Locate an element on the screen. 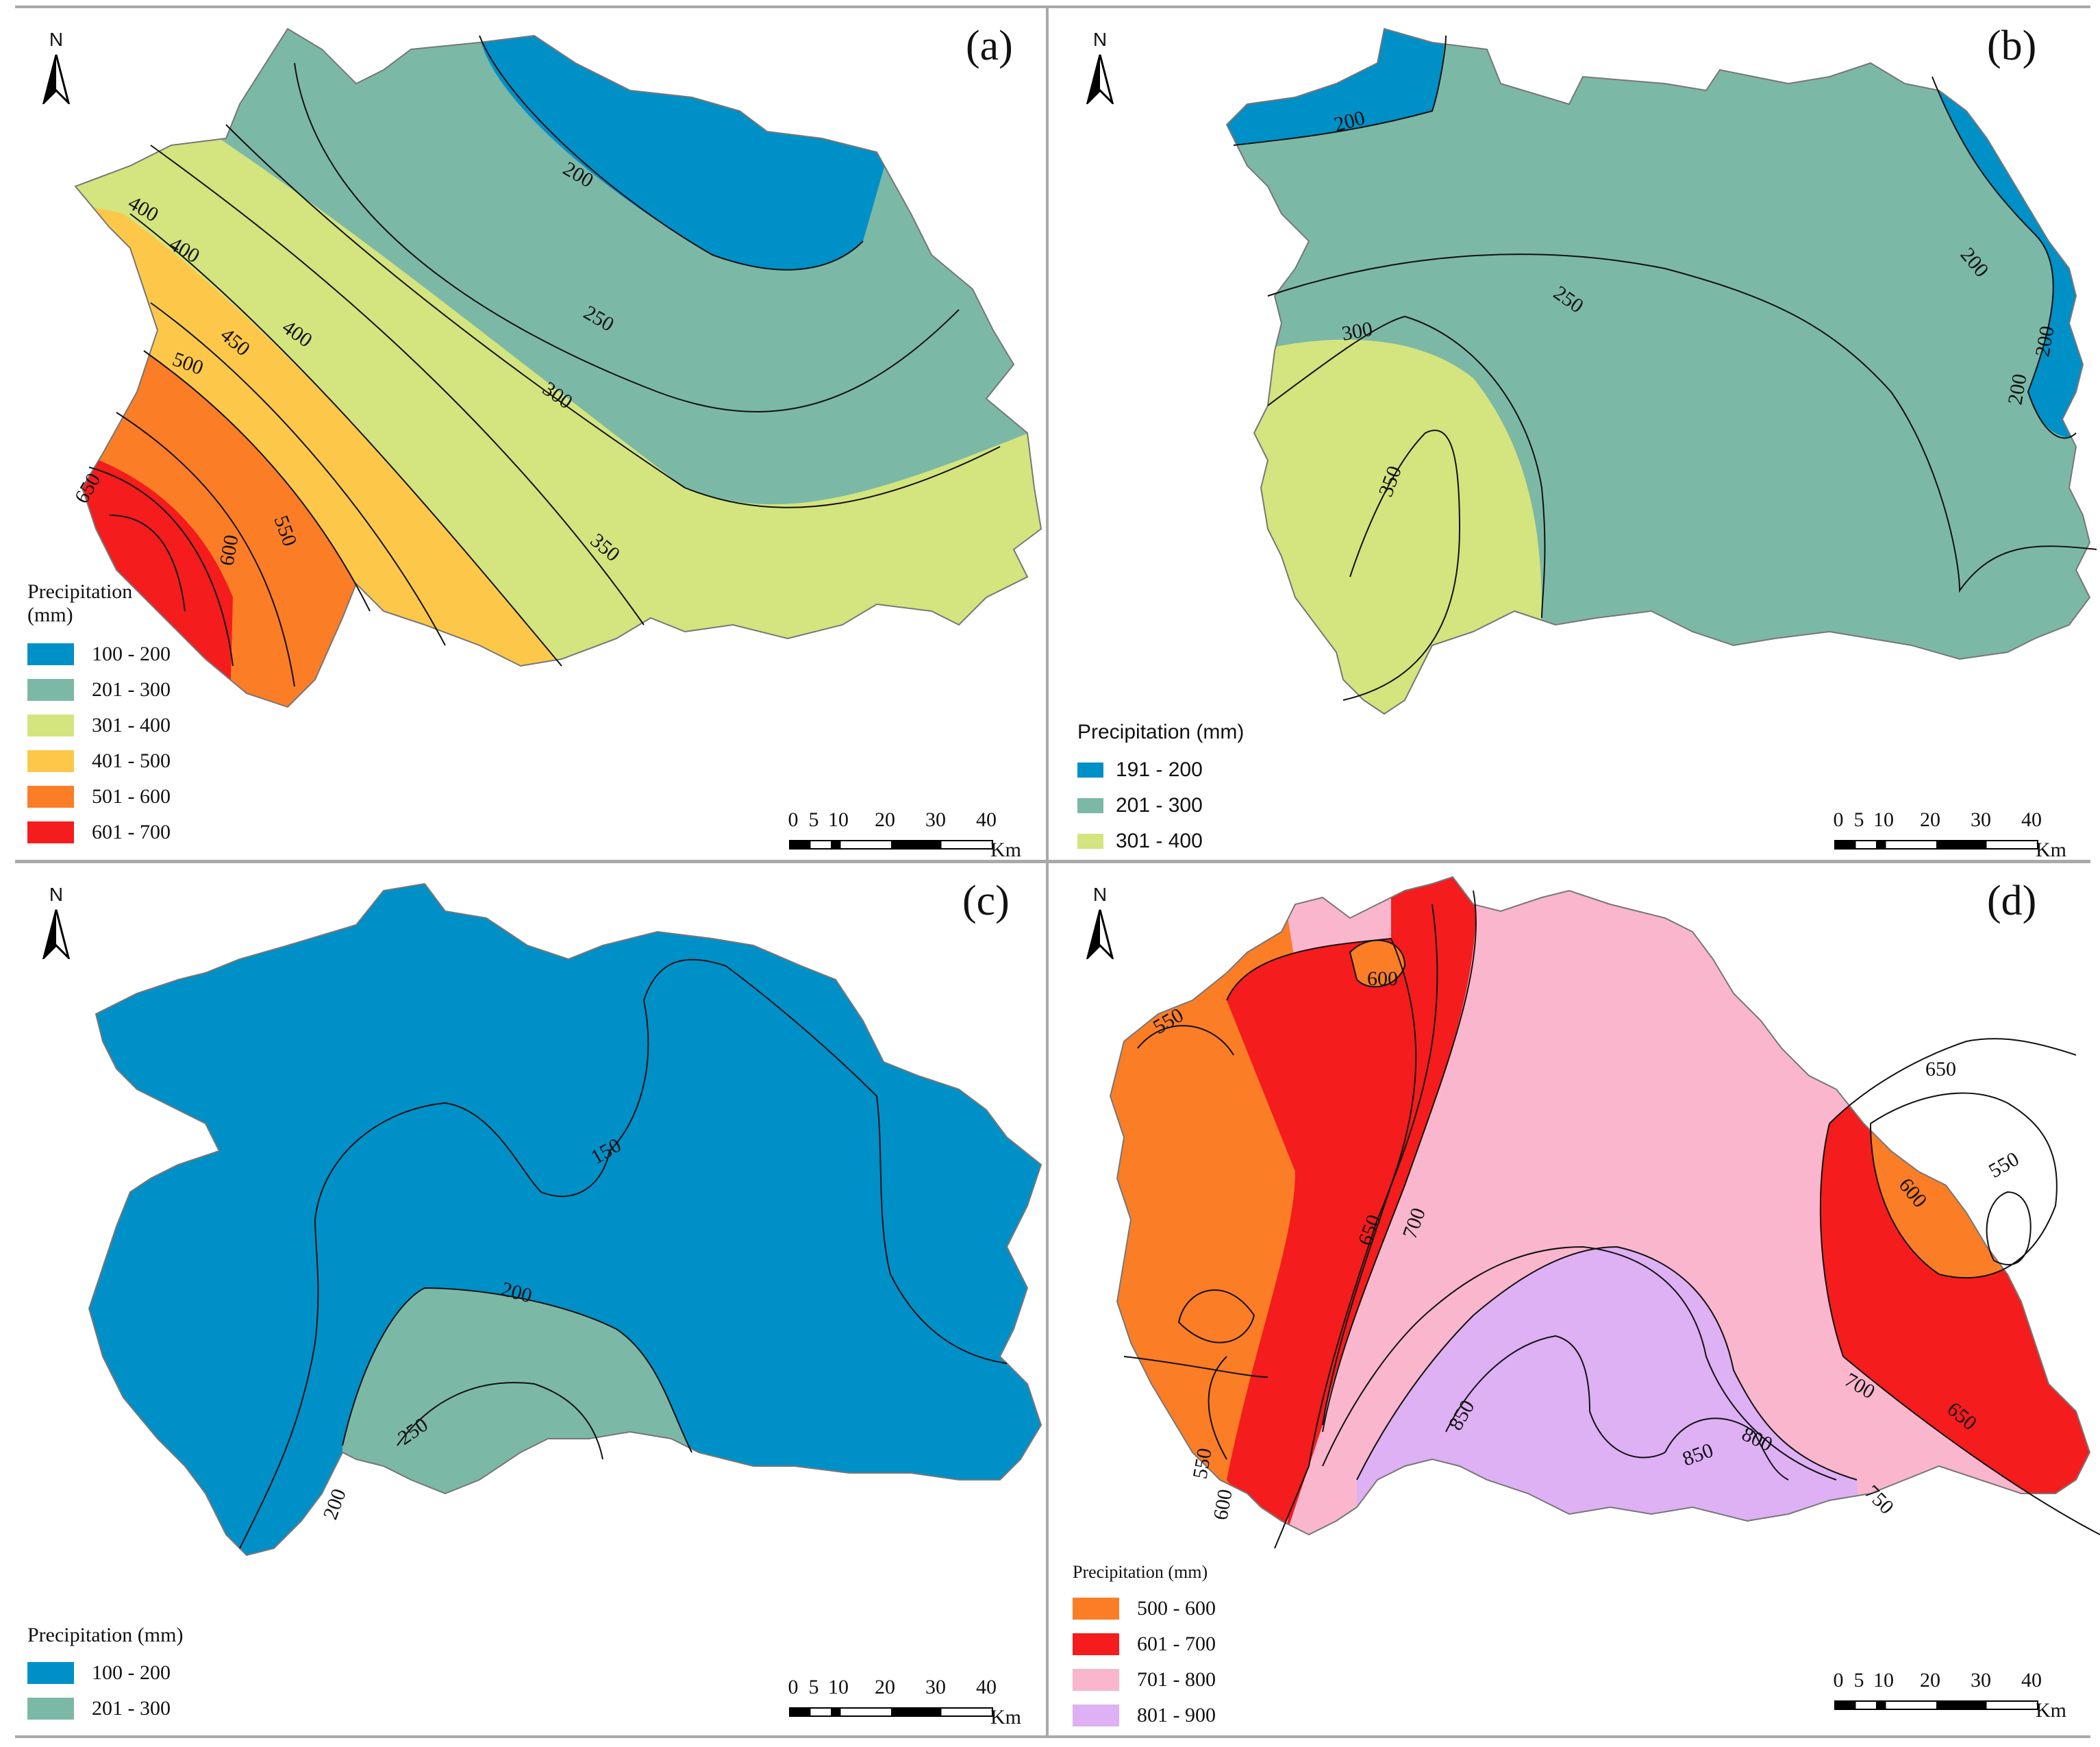  legend: Precipitation (mm) 100 - 200 201 - 300 is located at coordinates (105, 1675).